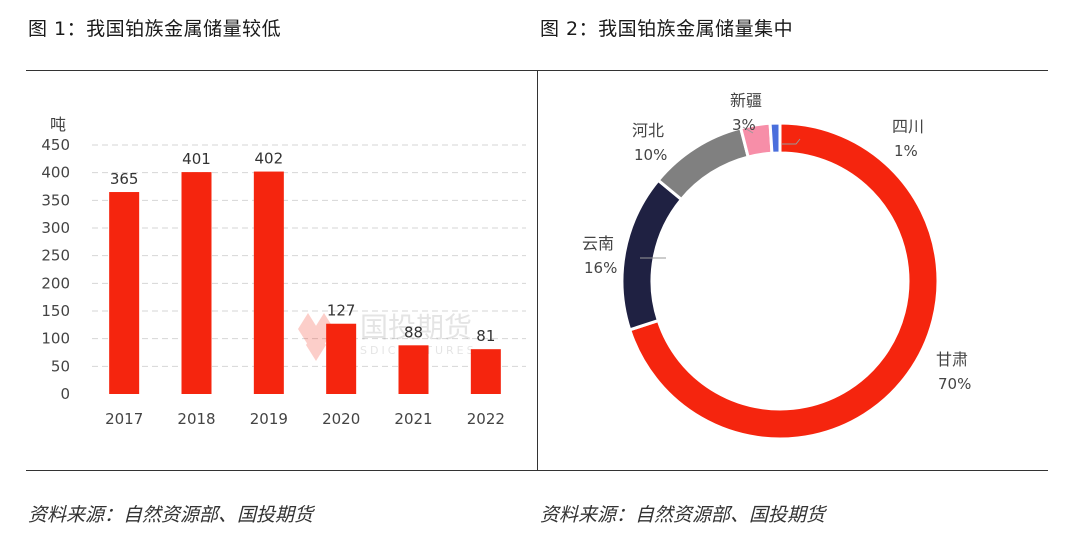  What do you see at coordinates (683, 515) in the screenshot?
I see `figure-2-source: 资料来源：自然资源部、国投期货` at bounding box center [683, 515].